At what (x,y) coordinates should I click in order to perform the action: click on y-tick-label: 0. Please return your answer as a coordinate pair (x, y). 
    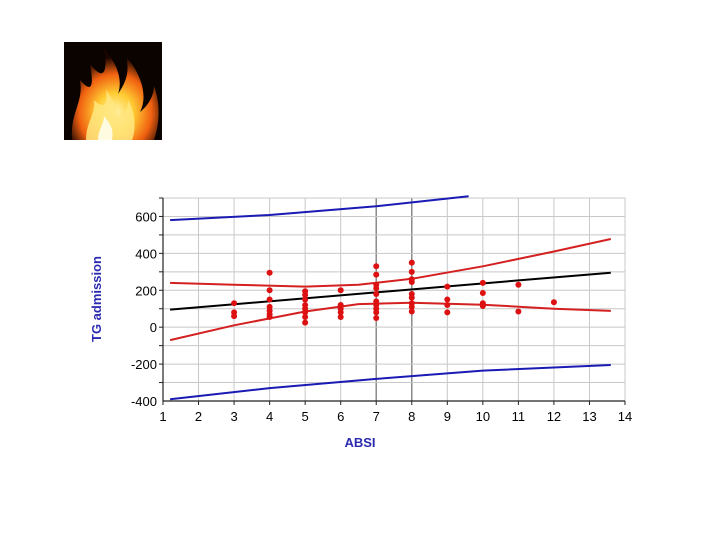
    Looking at the image, I should click on (153, 327).